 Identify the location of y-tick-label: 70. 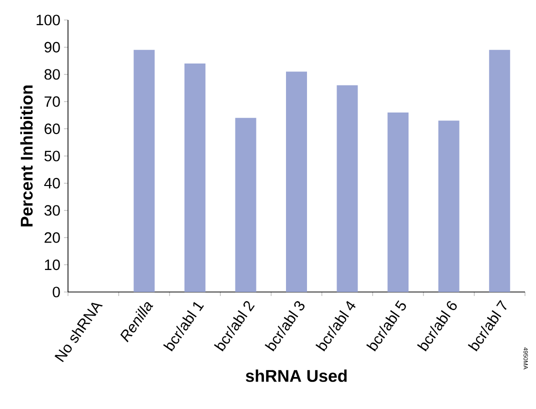
(52, 101).